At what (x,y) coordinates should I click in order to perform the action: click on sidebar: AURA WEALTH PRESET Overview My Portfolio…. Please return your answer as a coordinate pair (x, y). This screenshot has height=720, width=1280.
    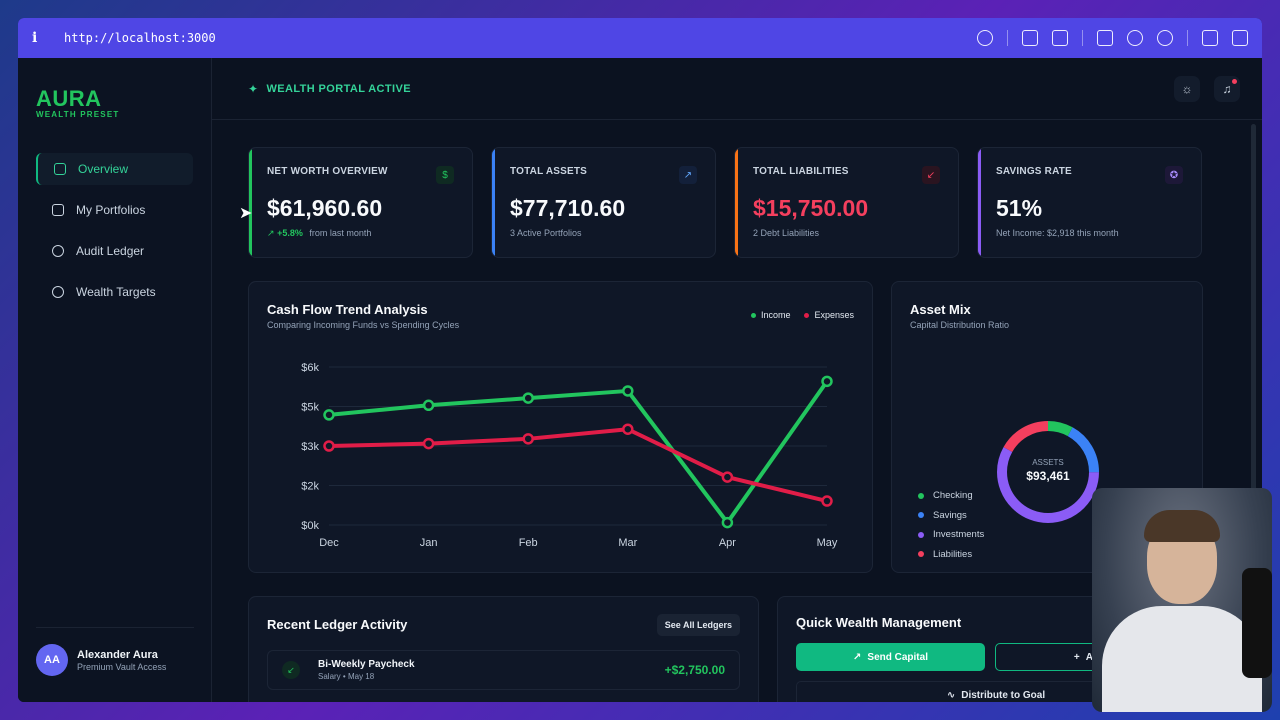
    Looking at the image, I should click on (115, 380).